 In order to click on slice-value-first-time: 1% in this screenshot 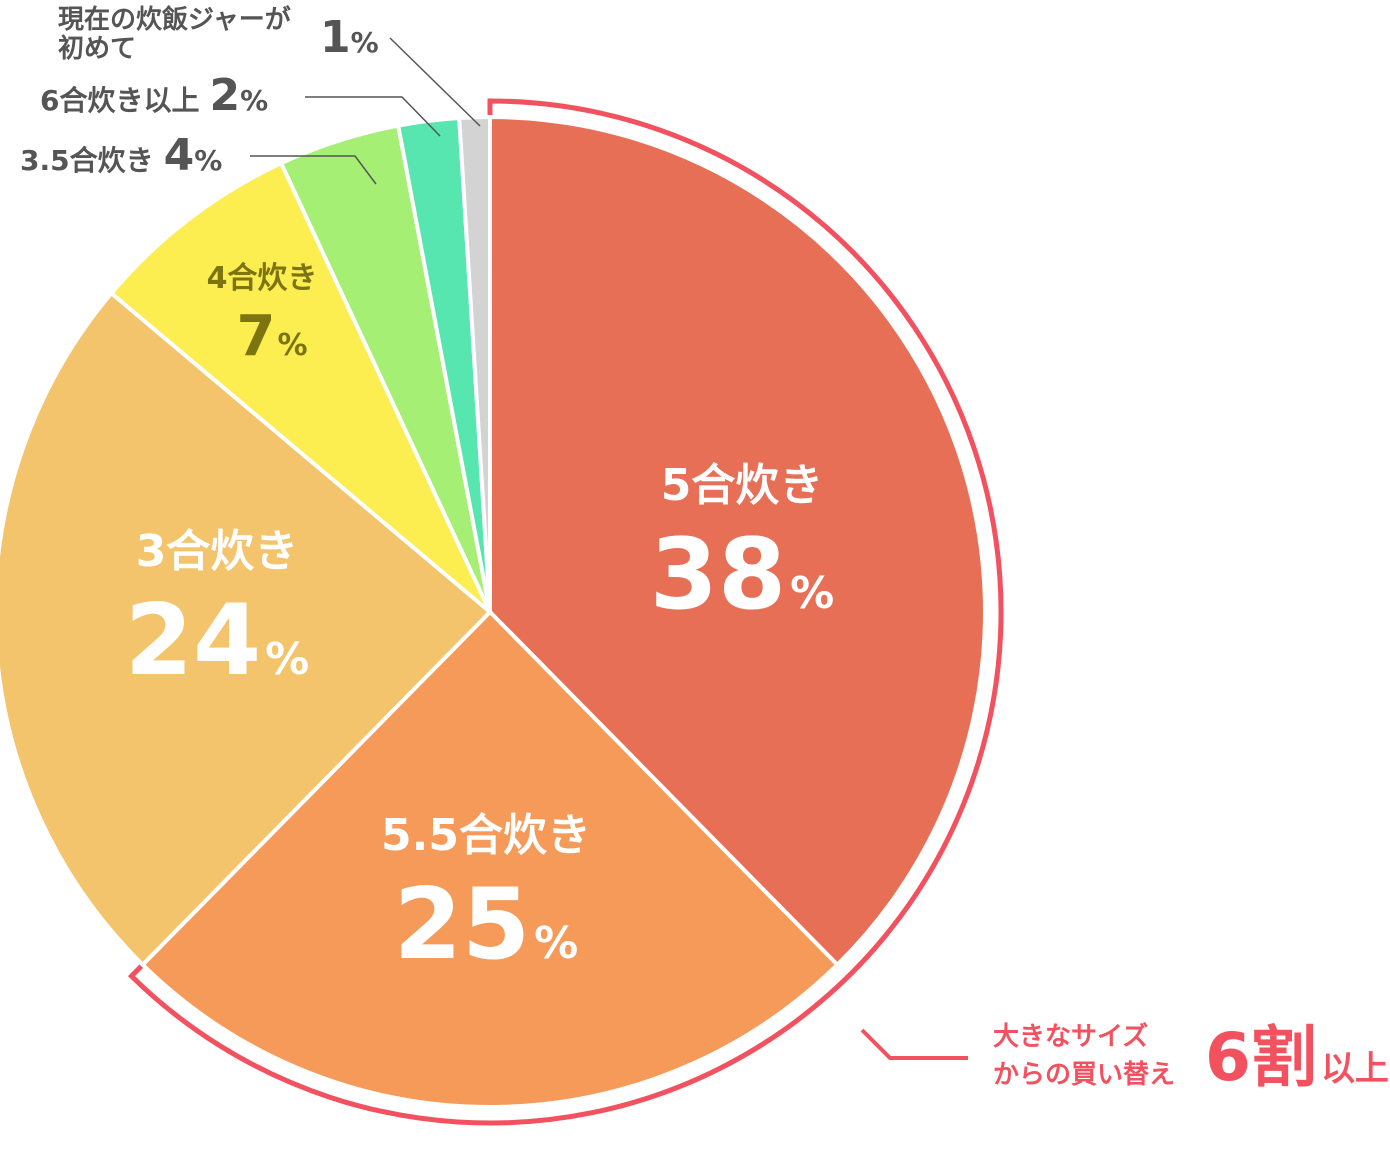, I will do `click(349, 37)`.